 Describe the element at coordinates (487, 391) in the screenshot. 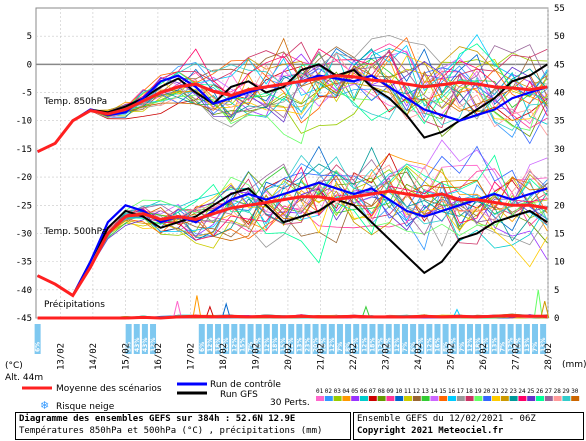

I see `pert-number: 20` at that location.